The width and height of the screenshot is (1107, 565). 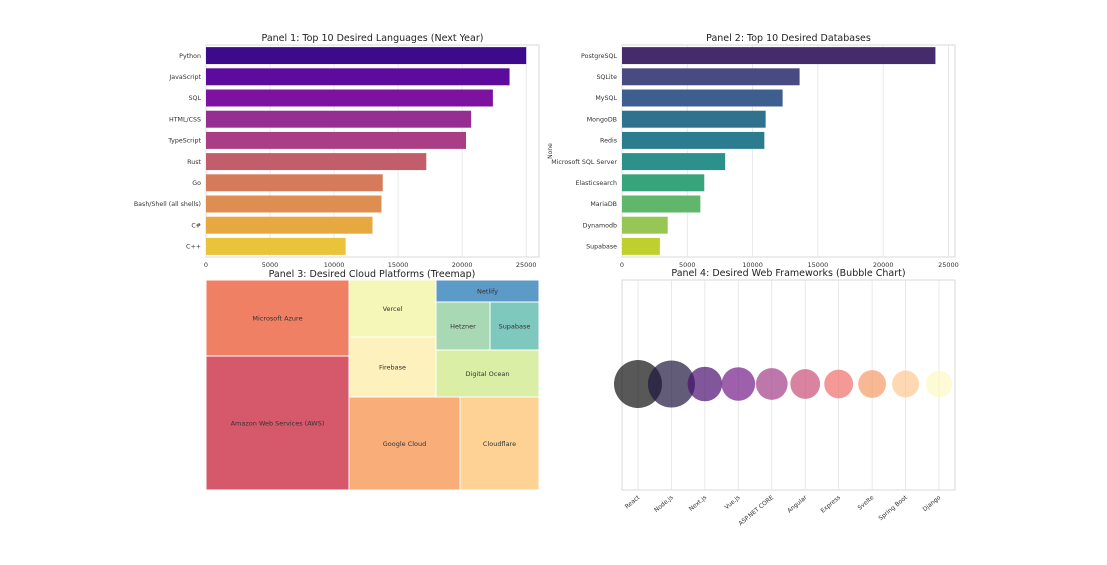 What do you see at coordinates (196, 183) in the screenshot?
I see `y-tick-label: Go` at bounding box center [196, 183].